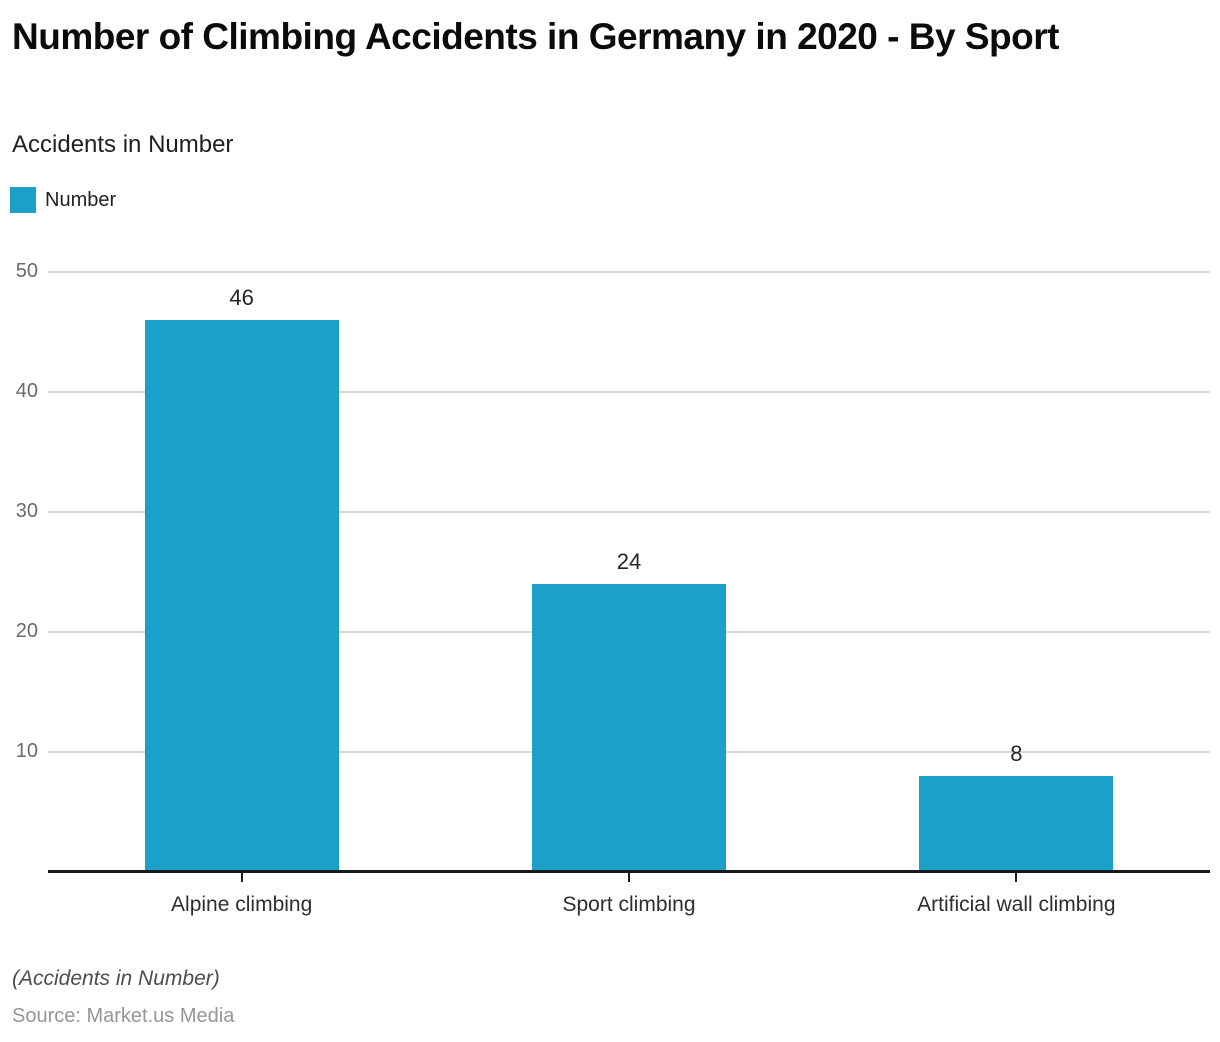  What do you see at coordinates (629, 904) in the screenshot?
I see `x-category-label: Sport climbing` at bounding box center [629, 904].